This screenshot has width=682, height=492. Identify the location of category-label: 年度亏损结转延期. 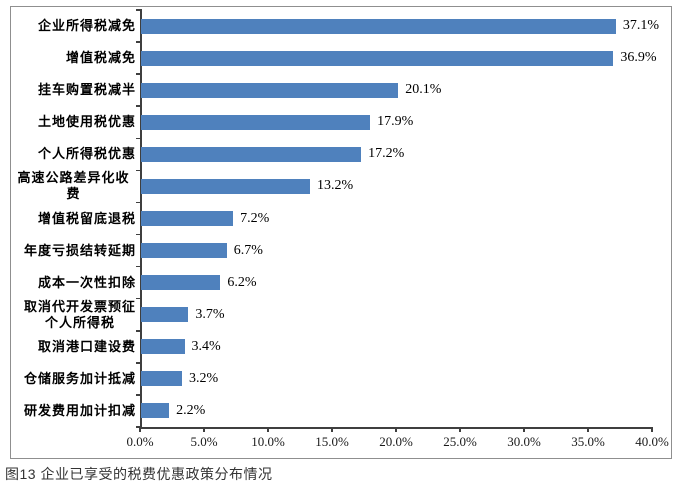
(73, 251).